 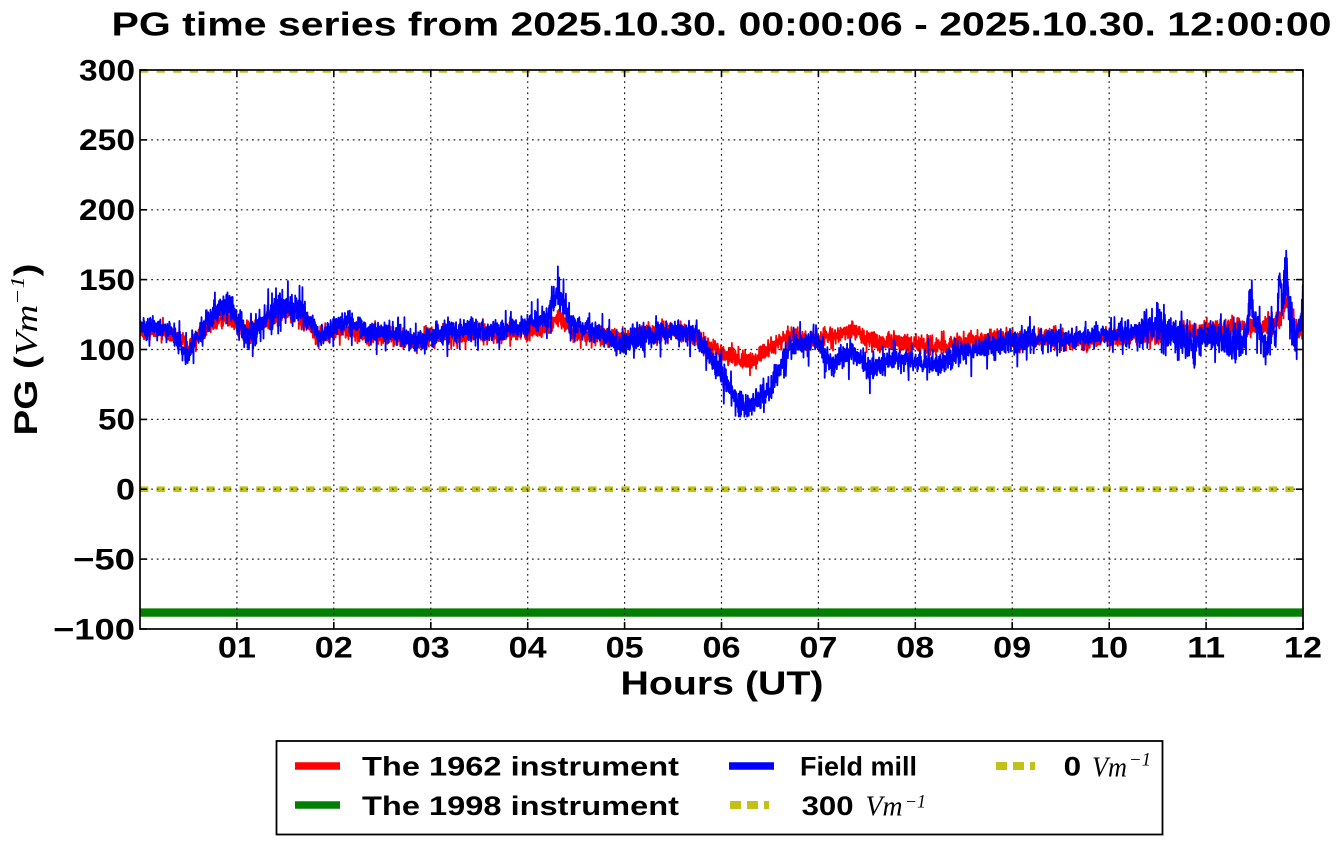 I want to click on svg-text: 150, so click(x=107, y=280).